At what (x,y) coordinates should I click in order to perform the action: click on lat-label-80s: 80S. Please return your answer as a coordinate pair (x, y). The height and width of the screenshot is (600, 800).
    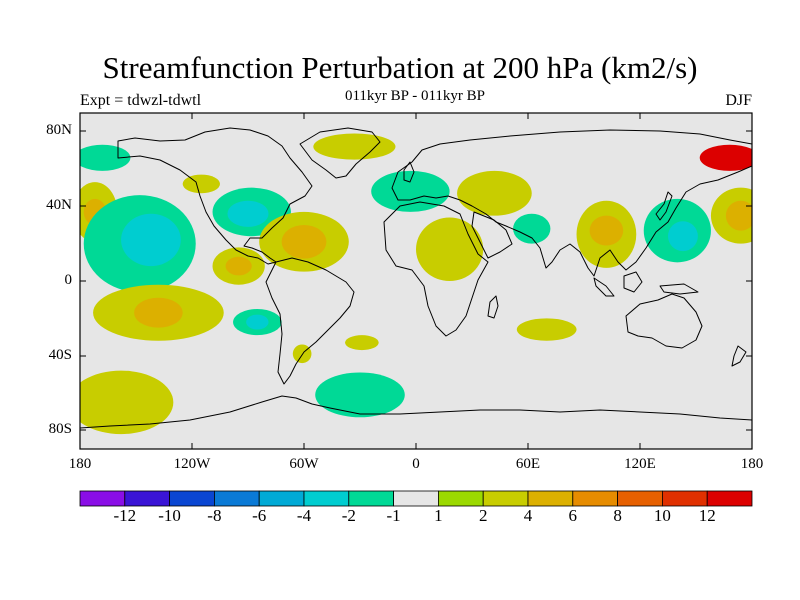
    Looking at the image, I should click on (60, 429).